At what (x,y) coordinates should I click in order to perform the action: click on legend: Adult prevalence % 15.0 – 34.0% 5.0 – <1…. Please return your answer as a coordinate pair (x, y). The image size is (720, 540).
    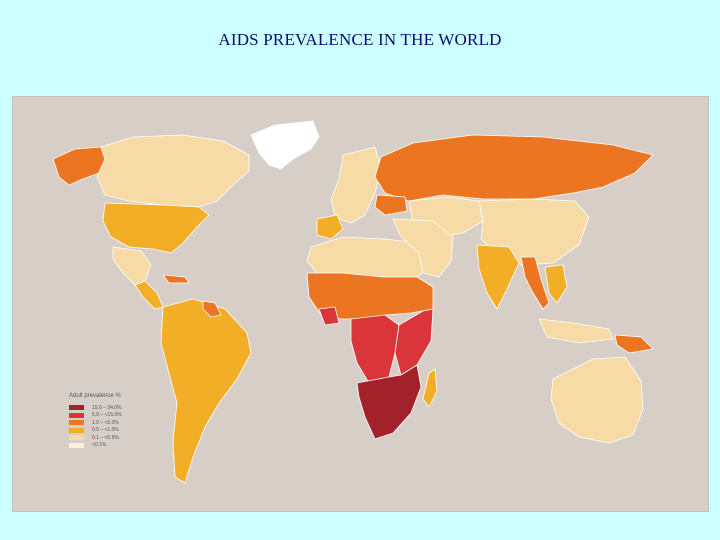
    Looking at the image, I should click on (124, 421).